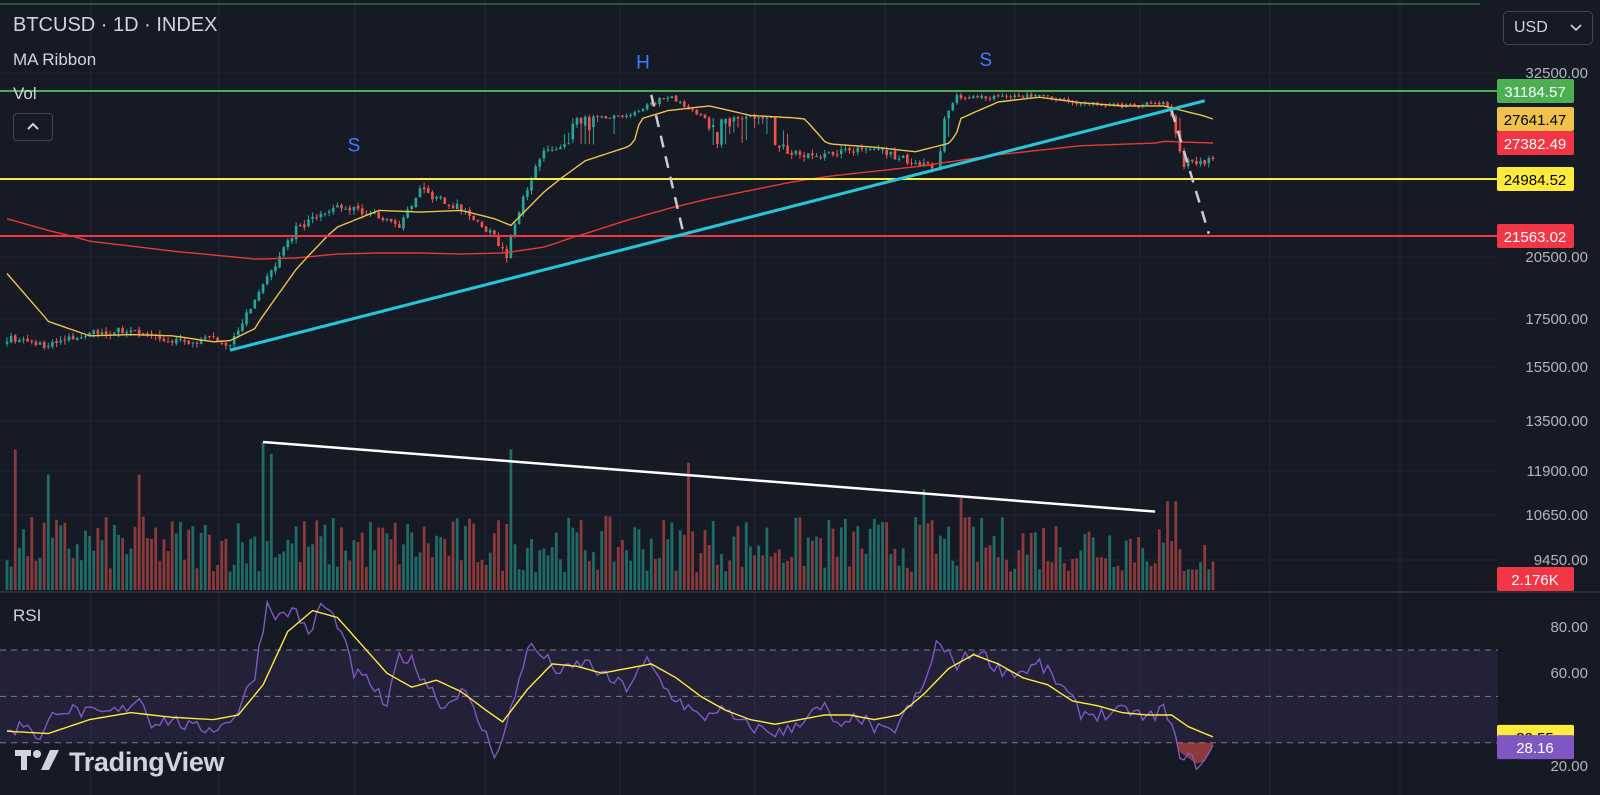 The image size is (1600, 795). Describe the element at coordinates (1556, 367) in the screenshot. I see `price-tick-label: 15500.00` at that location.